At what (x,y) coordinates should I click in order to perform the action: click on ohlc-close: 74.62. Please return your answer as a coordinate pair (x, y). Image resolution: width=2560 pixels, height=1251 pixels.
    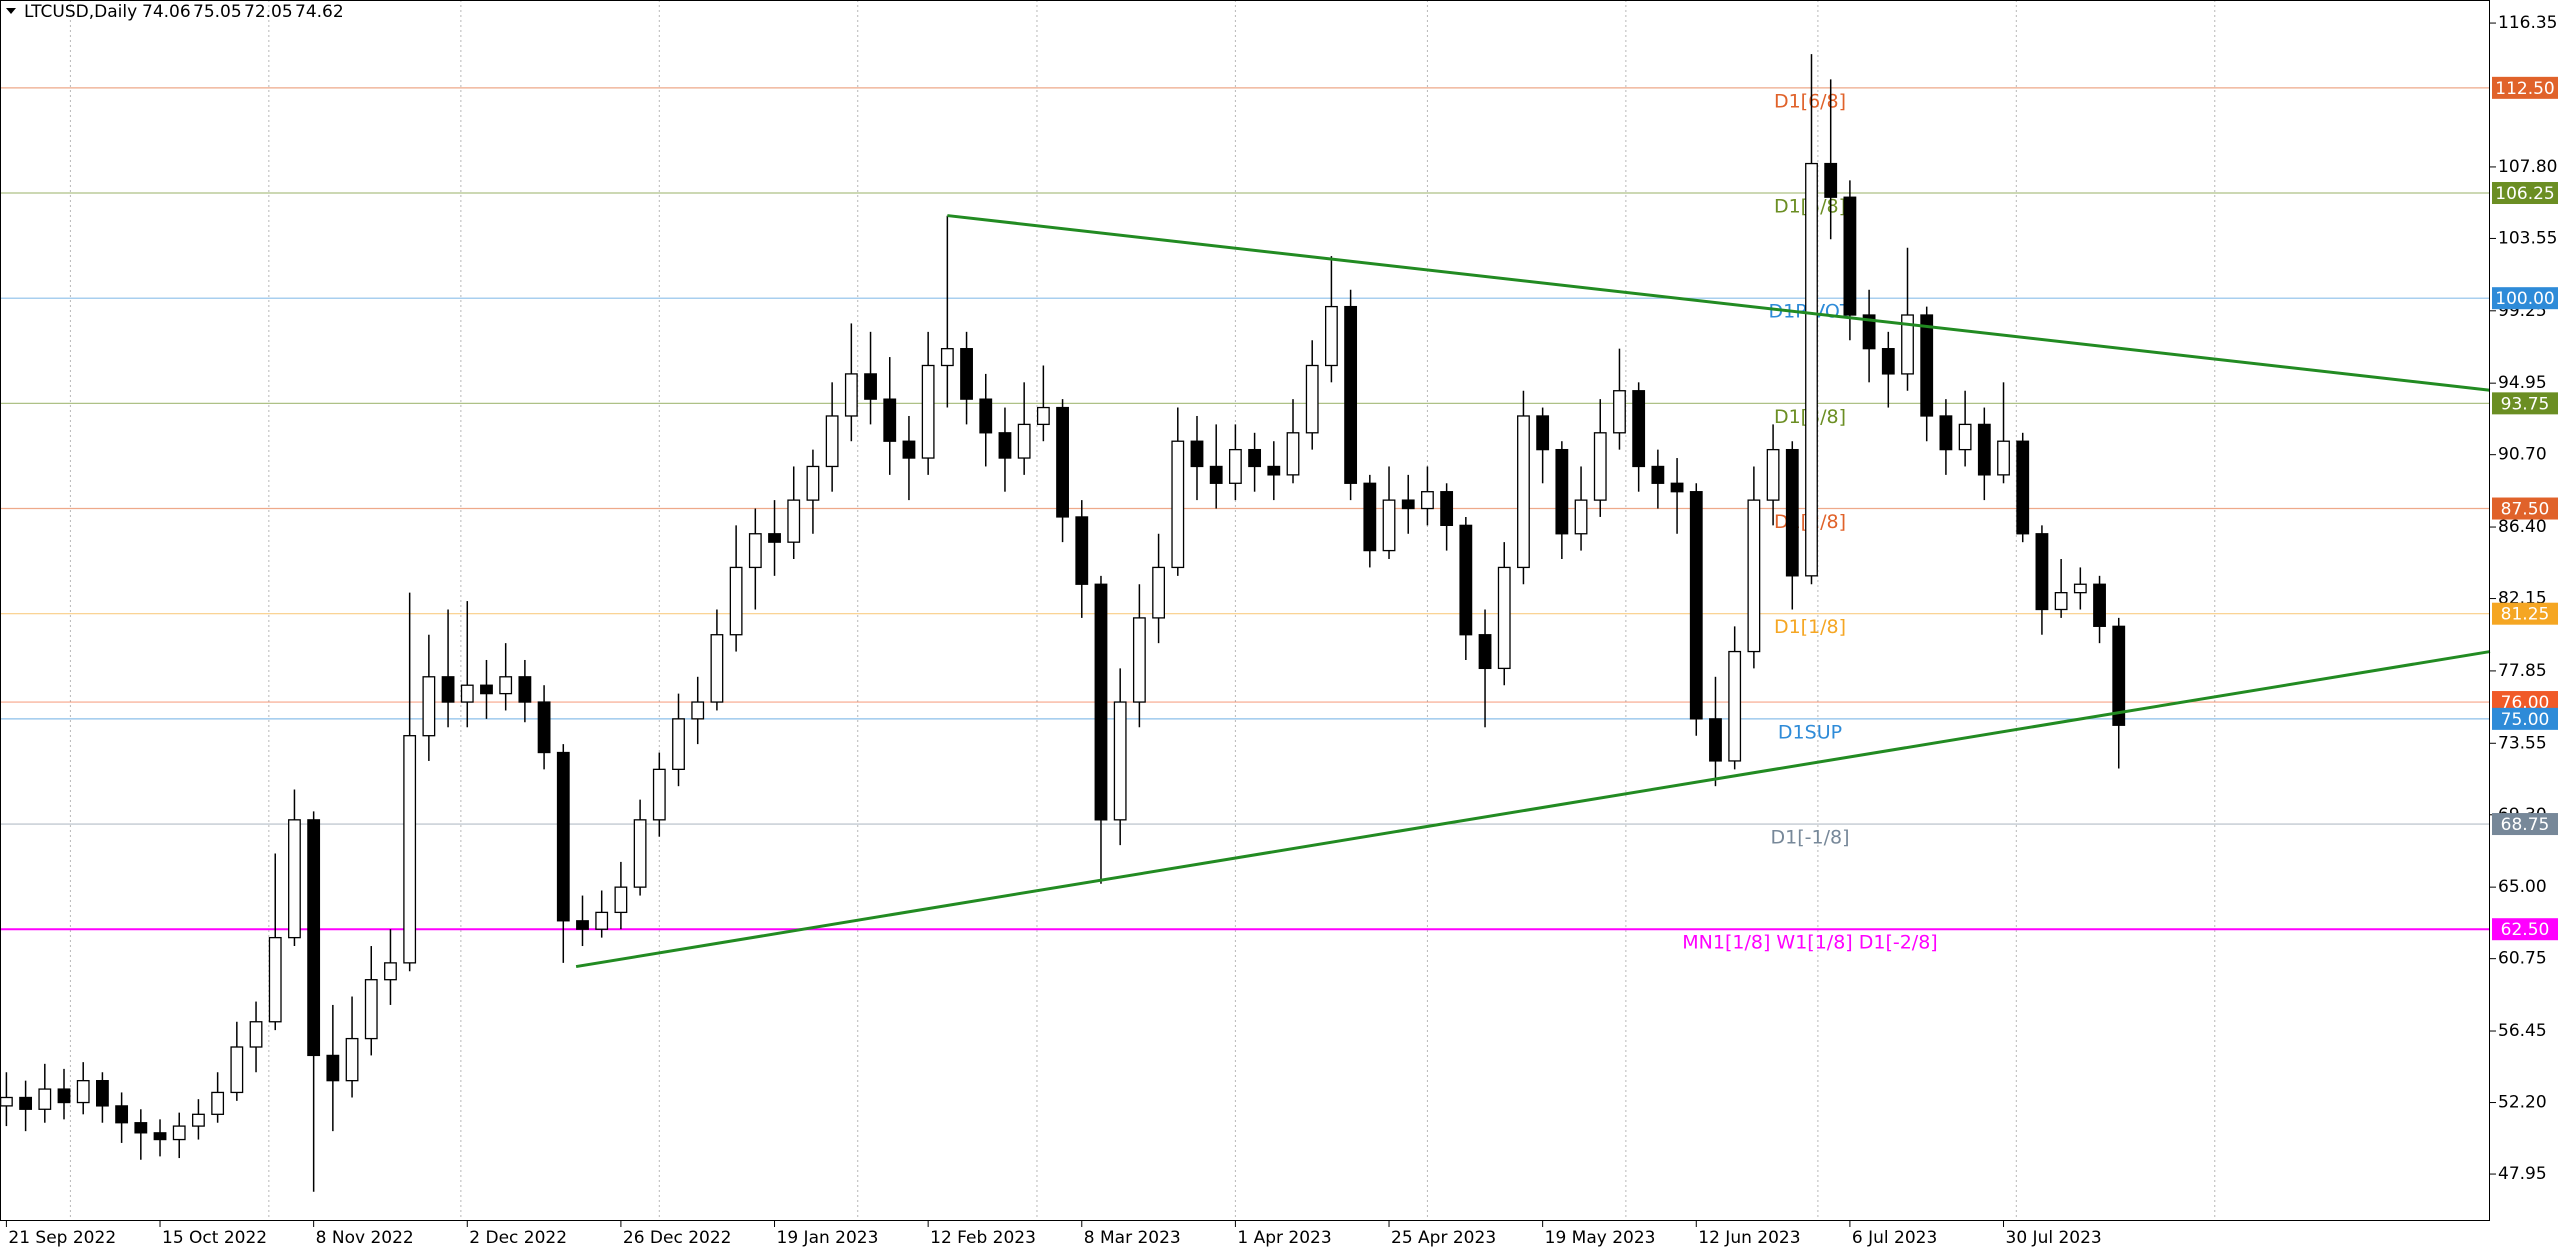
    Looking at the image, I should click on (319, 12).